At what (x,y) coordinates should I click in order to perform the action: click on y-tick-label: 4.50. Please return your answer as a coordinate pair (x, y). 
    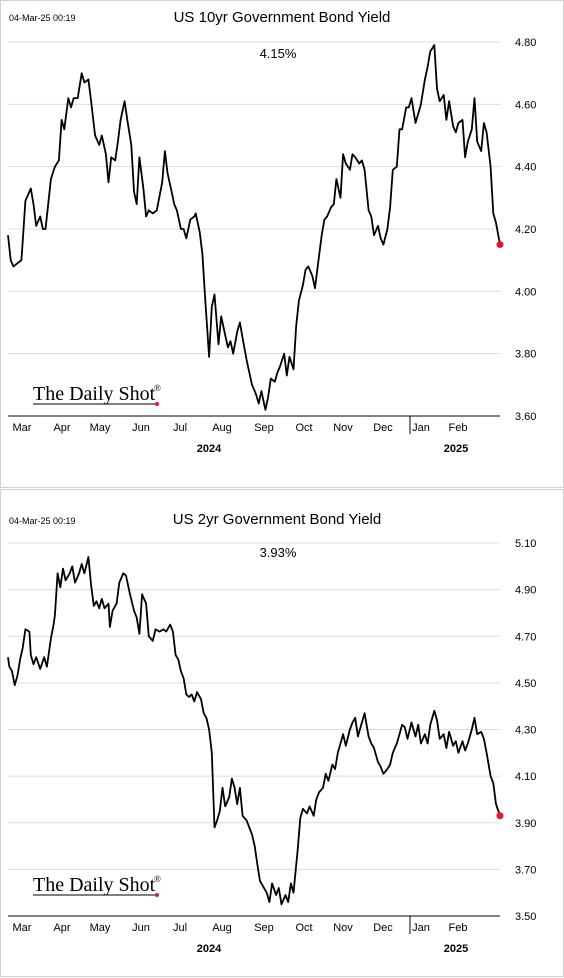
    Looking at the image, I should click on (525, 684).